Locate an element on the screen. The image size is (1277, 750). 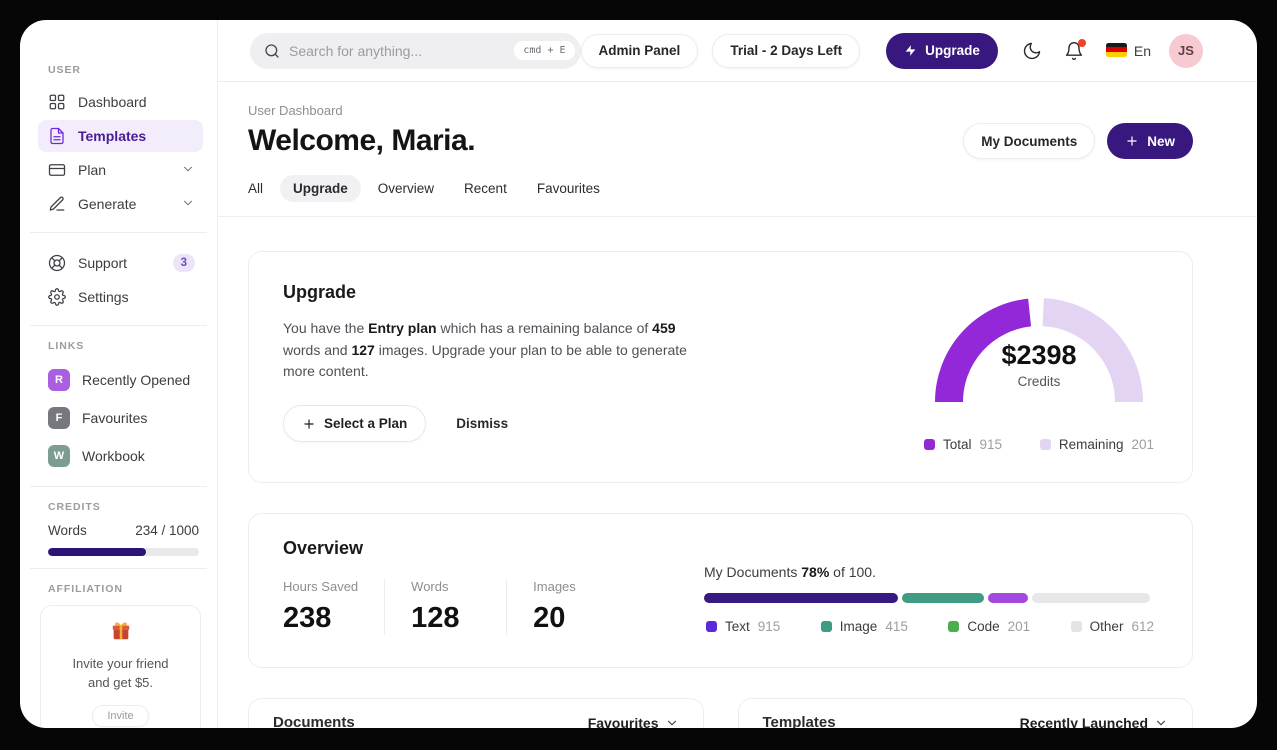
sidebar-item-label: Generate is located at coordinates (107, 204).